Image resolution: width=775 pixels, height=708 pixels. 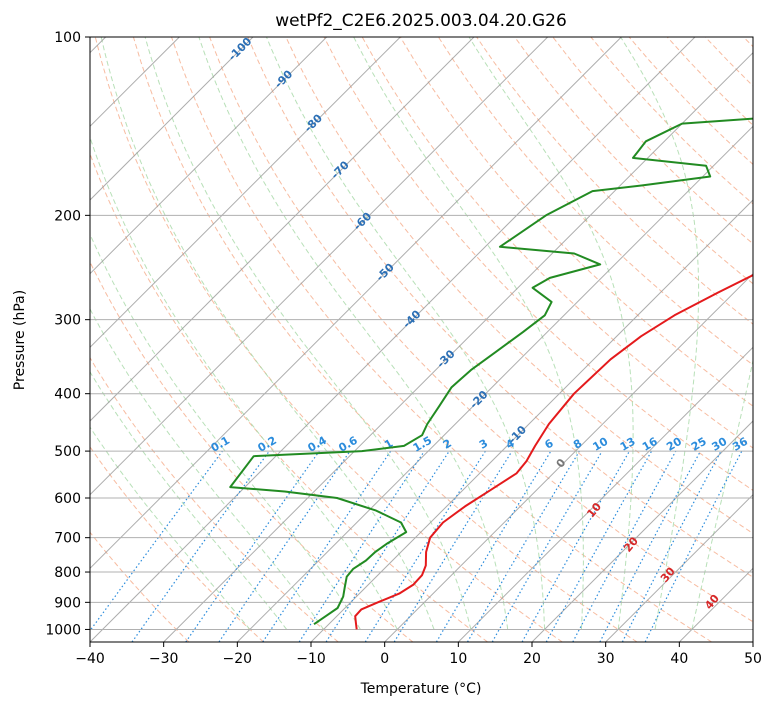 What do you see at coordinates (421, 21) in the screenshot?
I see `chart-title: wetPf2_C2E6.2025.003.04.20.G26` at bounding box center [421, 21].